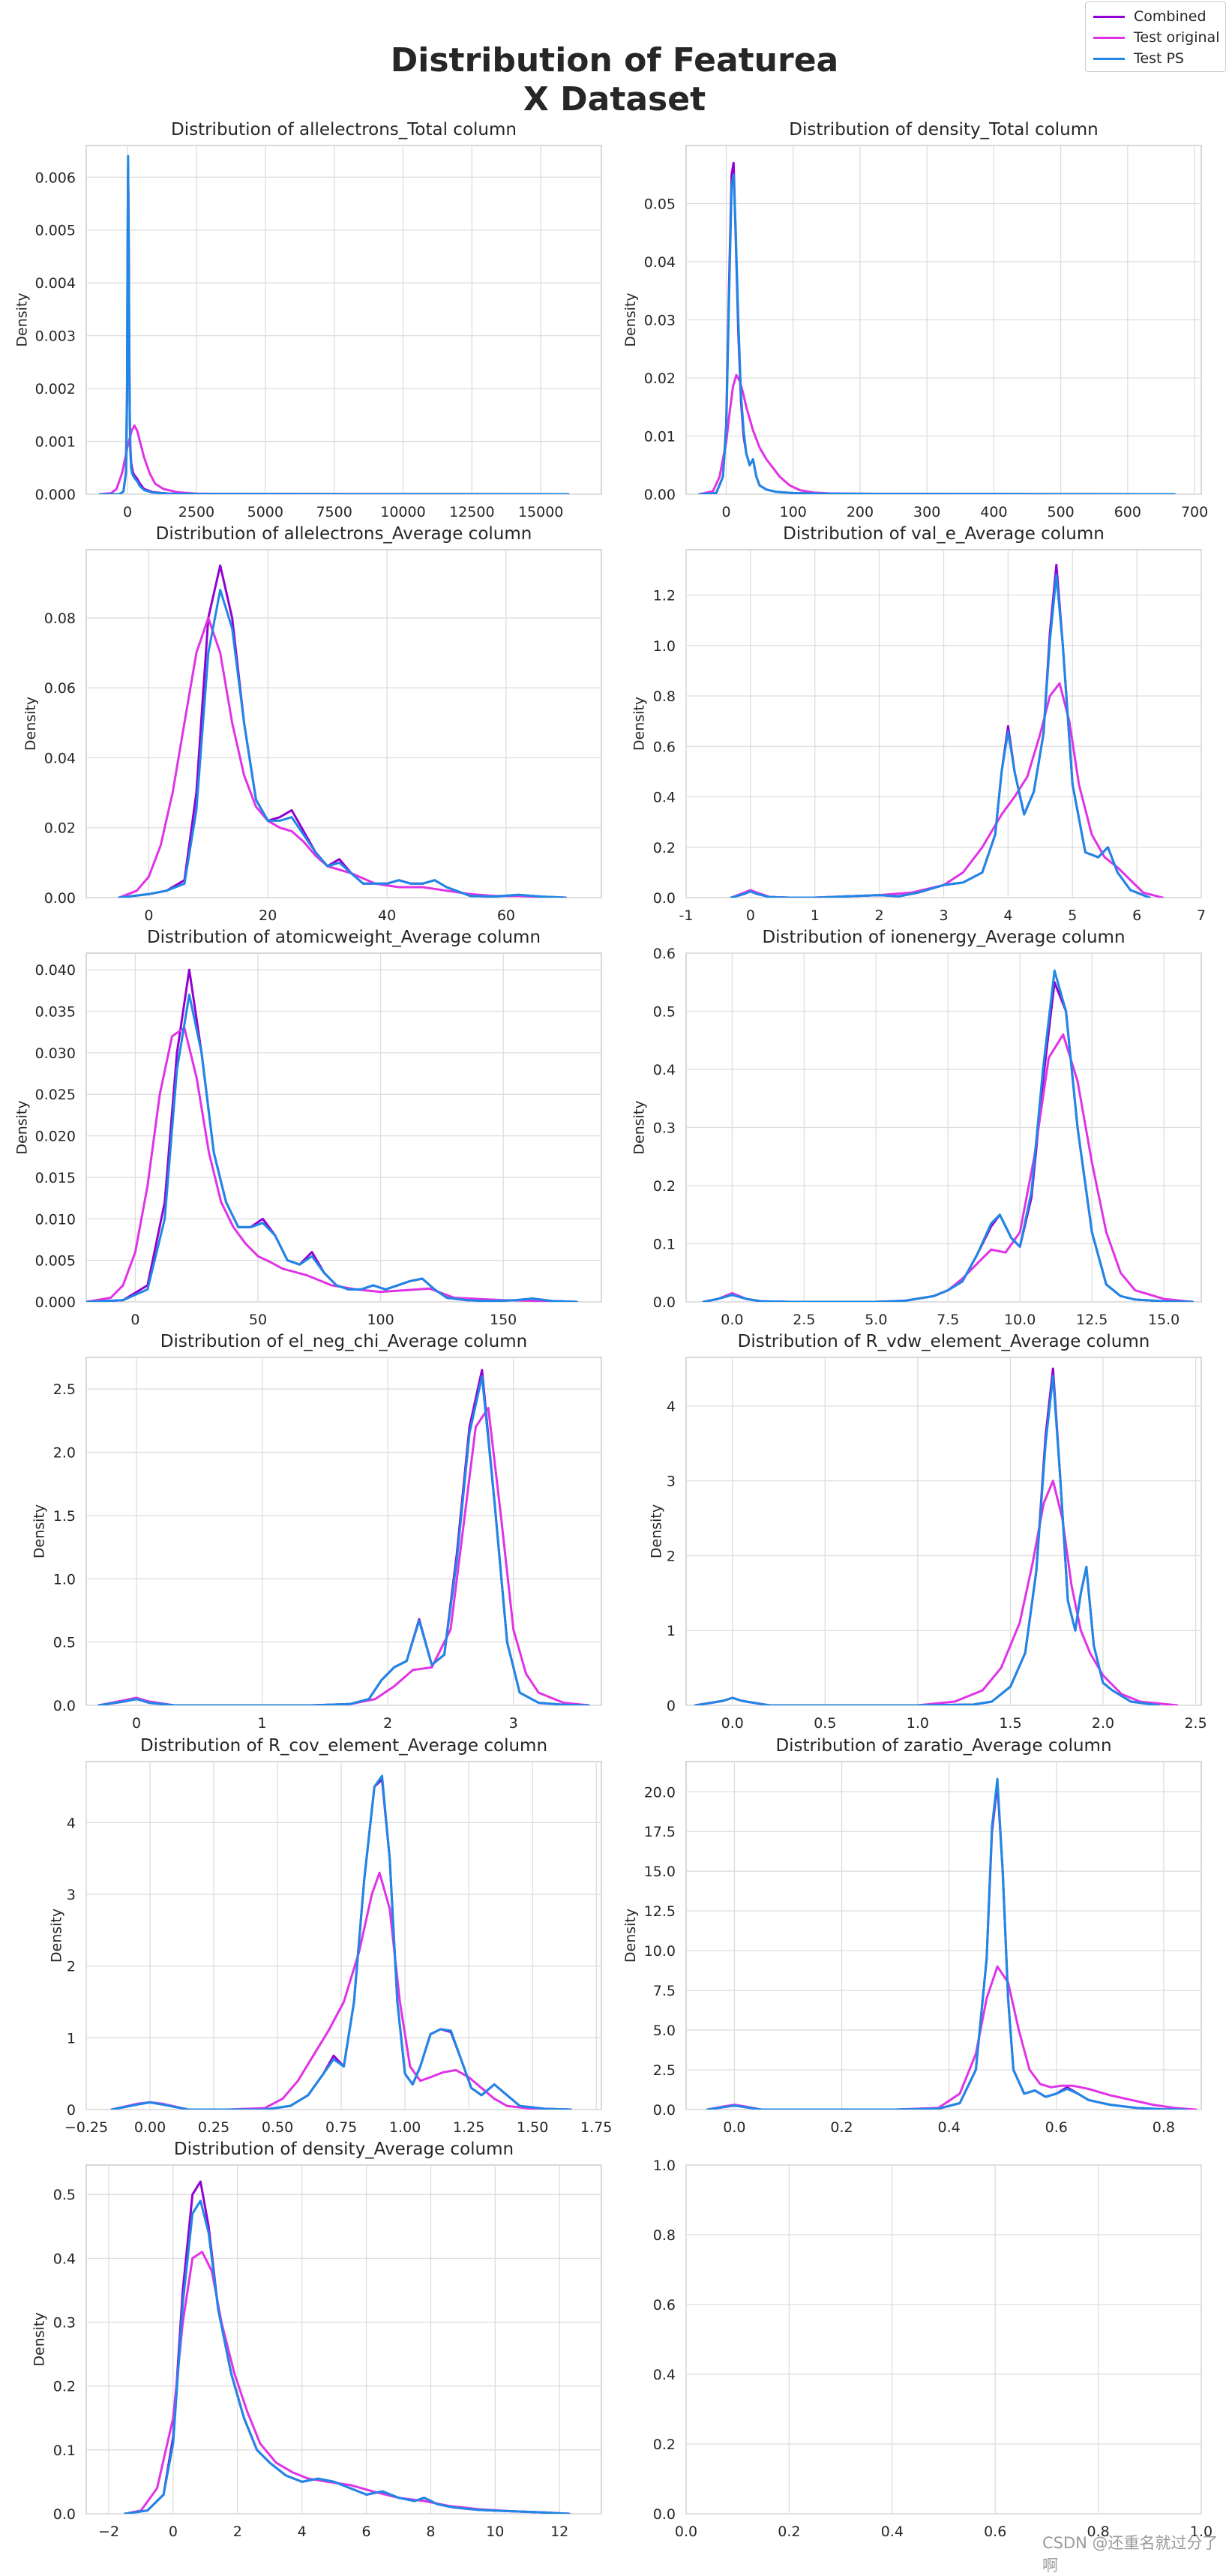 The height and width of the screenshot is (2576, 1229). I want to click on legend-item-test-original: Test original, so click(1156, 38).